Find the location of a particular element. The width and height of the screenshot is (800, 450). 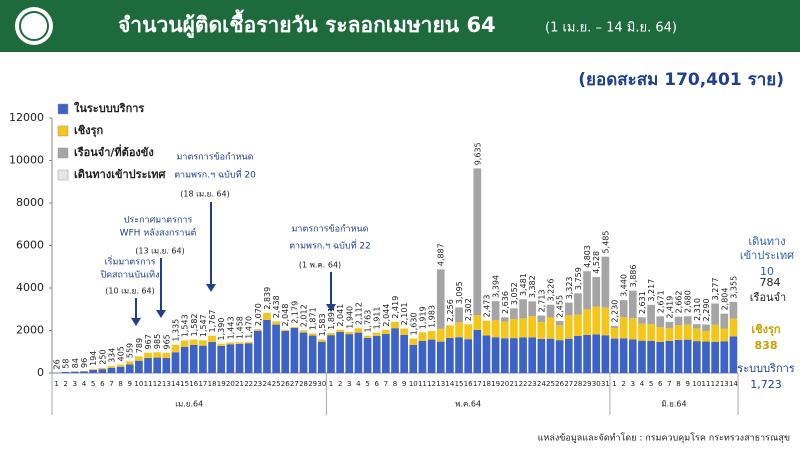

total-label: 985 is located at coordinates (157, 341).